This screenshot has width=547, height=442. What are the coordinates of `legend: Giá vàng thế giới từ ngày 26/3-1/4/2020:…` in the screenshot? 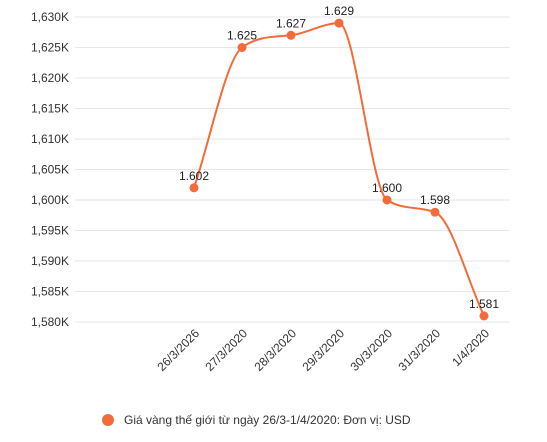 It's located at (256, 420).